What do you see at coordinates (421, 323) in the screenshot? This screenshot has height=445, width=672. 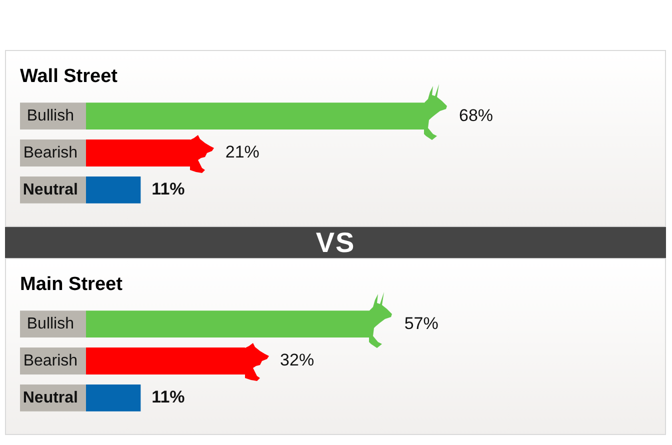 I see `data-label: 57%` at bounding box center [421, 323].